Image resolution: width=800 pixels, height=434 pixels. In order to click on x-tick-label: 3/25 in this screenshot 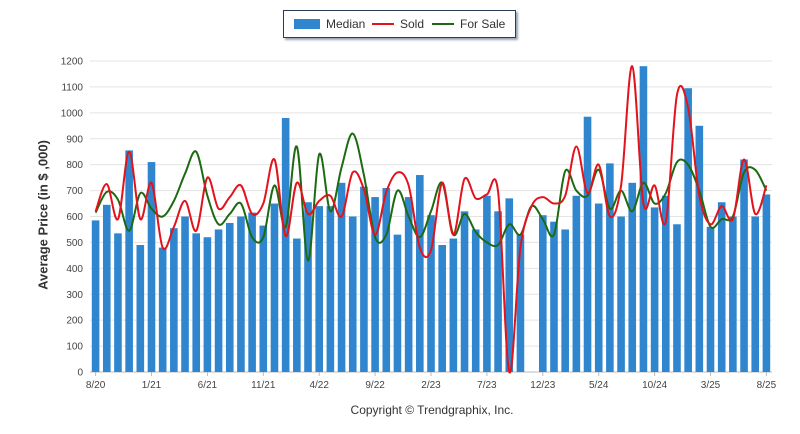, I will do `click(711, 385)`.